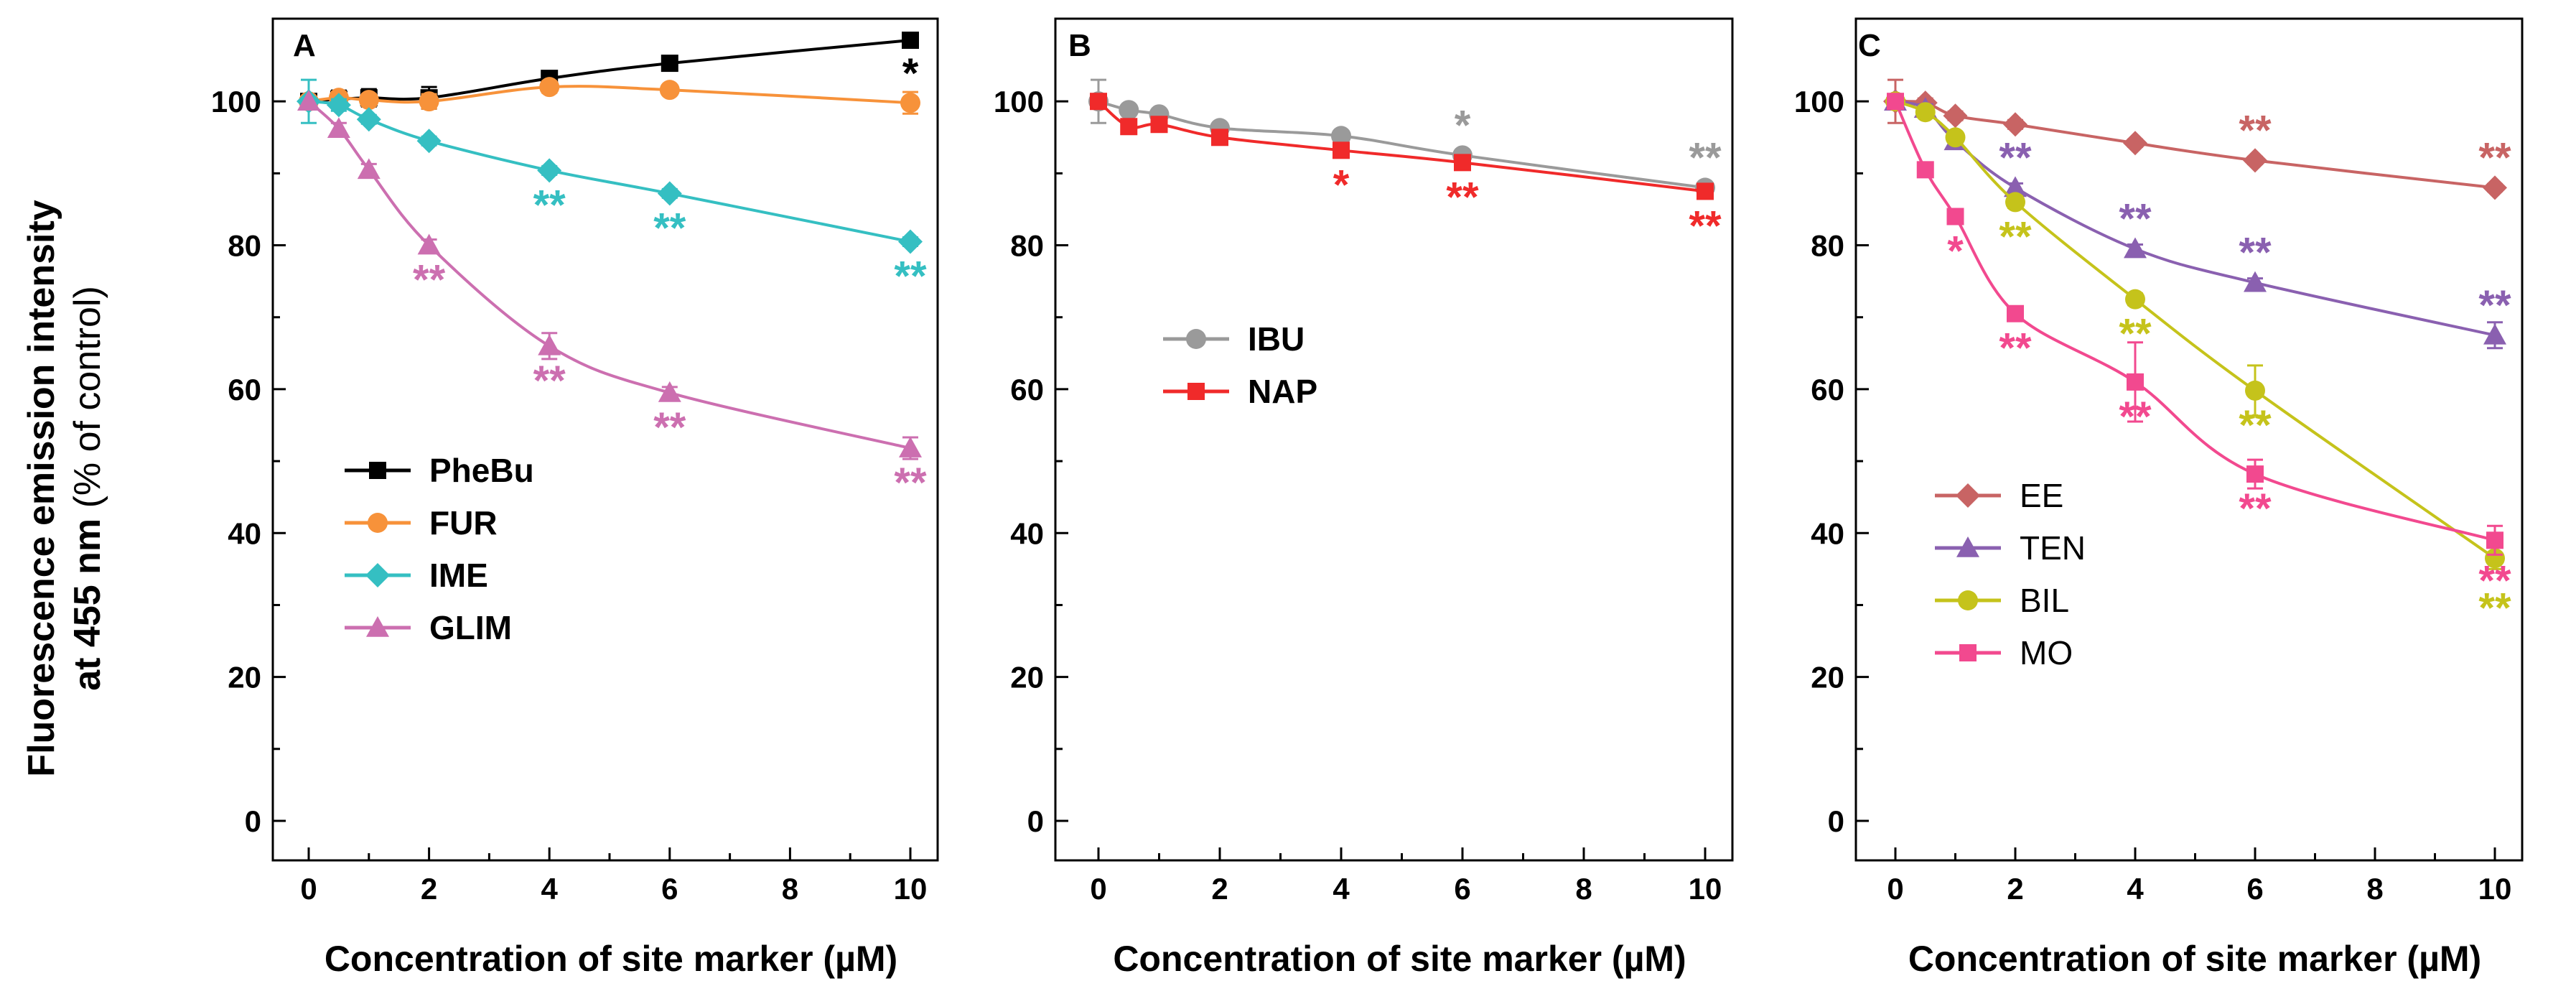 The height and width of the screenshot is (1004, 2576). I want to click on panel-a-point-phebu, so click(669, 64).